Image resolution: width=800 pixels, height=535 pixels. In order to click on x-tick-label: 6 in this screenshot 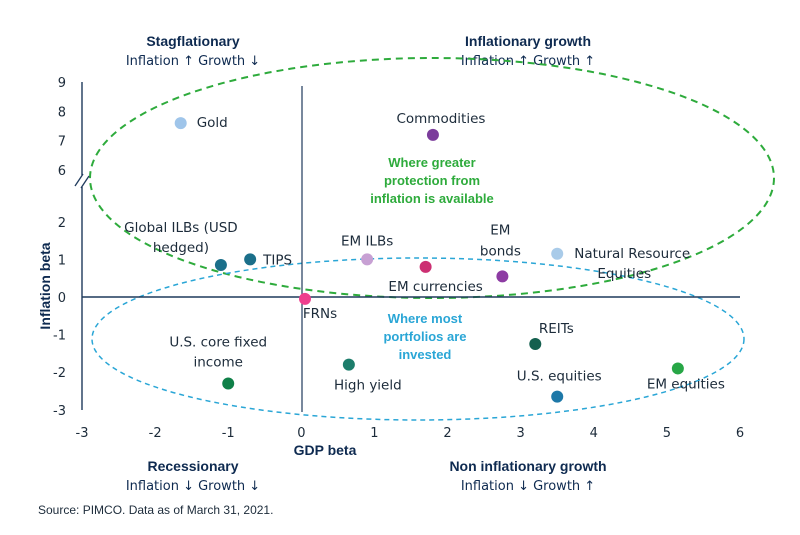, I will do `click(740, 433)`.